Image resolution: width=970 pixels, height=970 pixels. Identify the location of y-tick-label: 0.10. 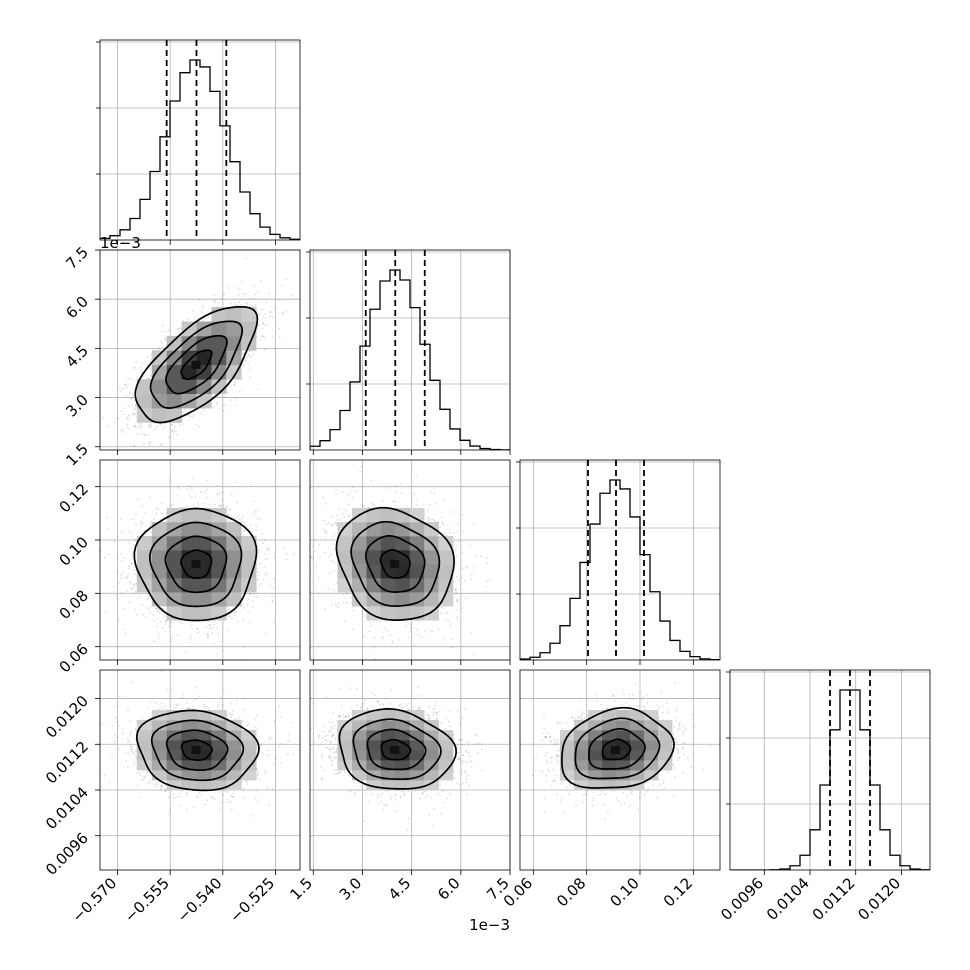
(74, 551).